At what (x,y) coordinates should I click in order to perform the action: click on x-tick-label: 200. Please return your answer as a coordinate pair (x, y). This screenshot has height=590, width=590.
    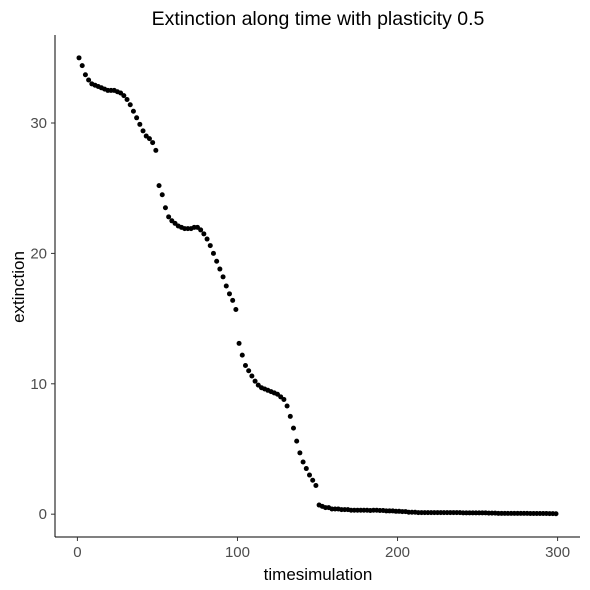
    Looking at the image, I should click on (397, 552).